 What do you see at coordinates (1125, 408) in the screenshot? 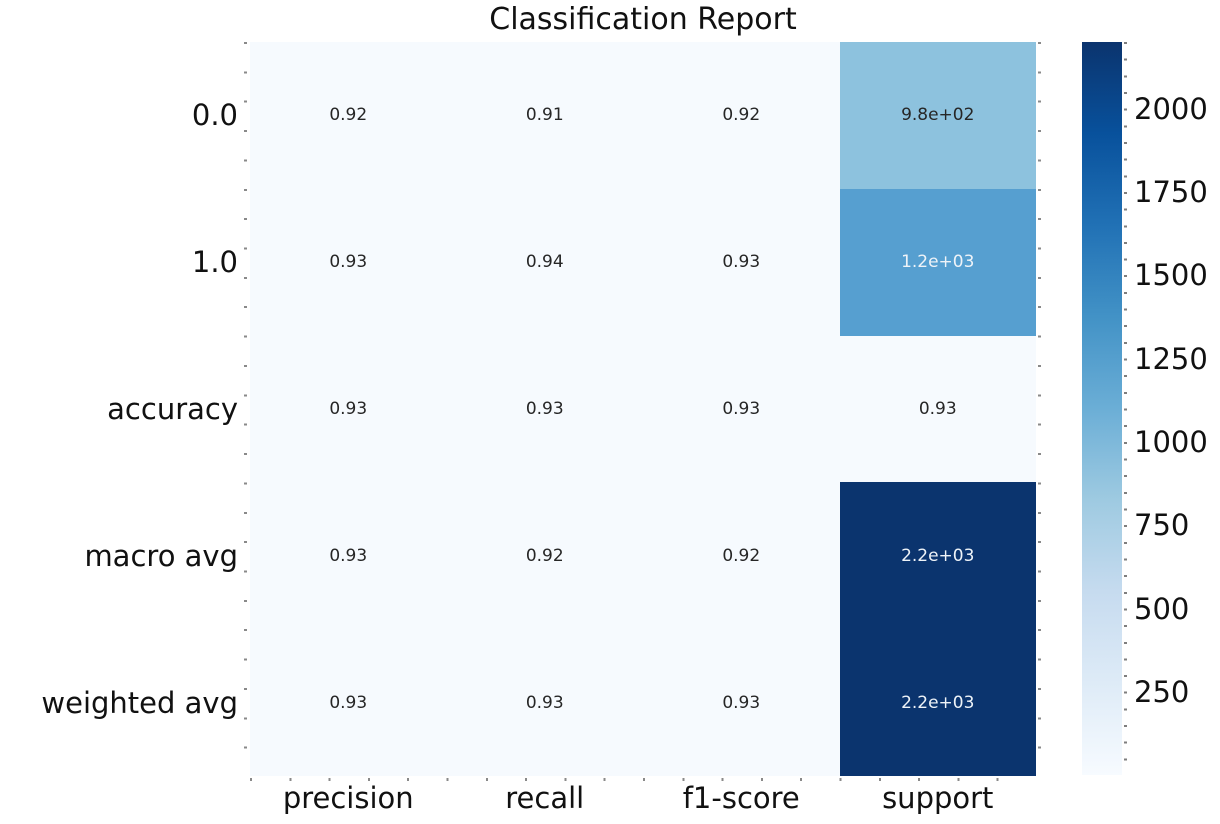
I see `colorbar-minor-ticks` at bounding box center [1125, 408].